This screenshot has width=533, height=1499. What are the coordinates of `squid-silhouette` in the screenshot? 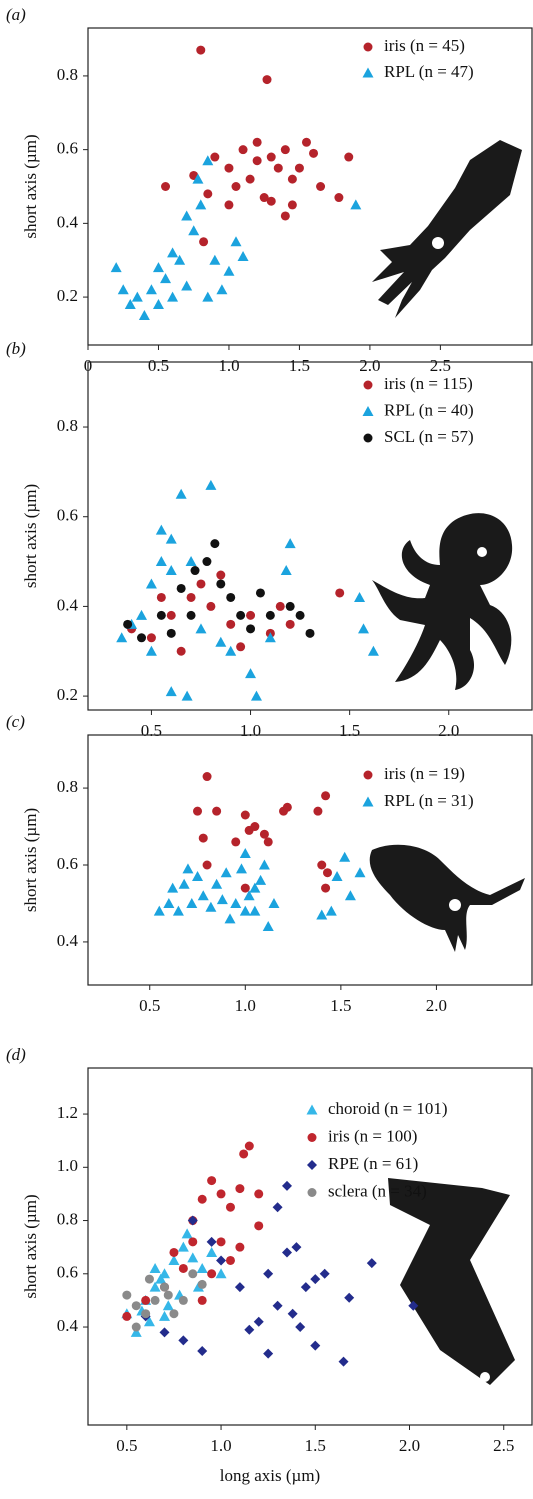 It's located at (447, 229).